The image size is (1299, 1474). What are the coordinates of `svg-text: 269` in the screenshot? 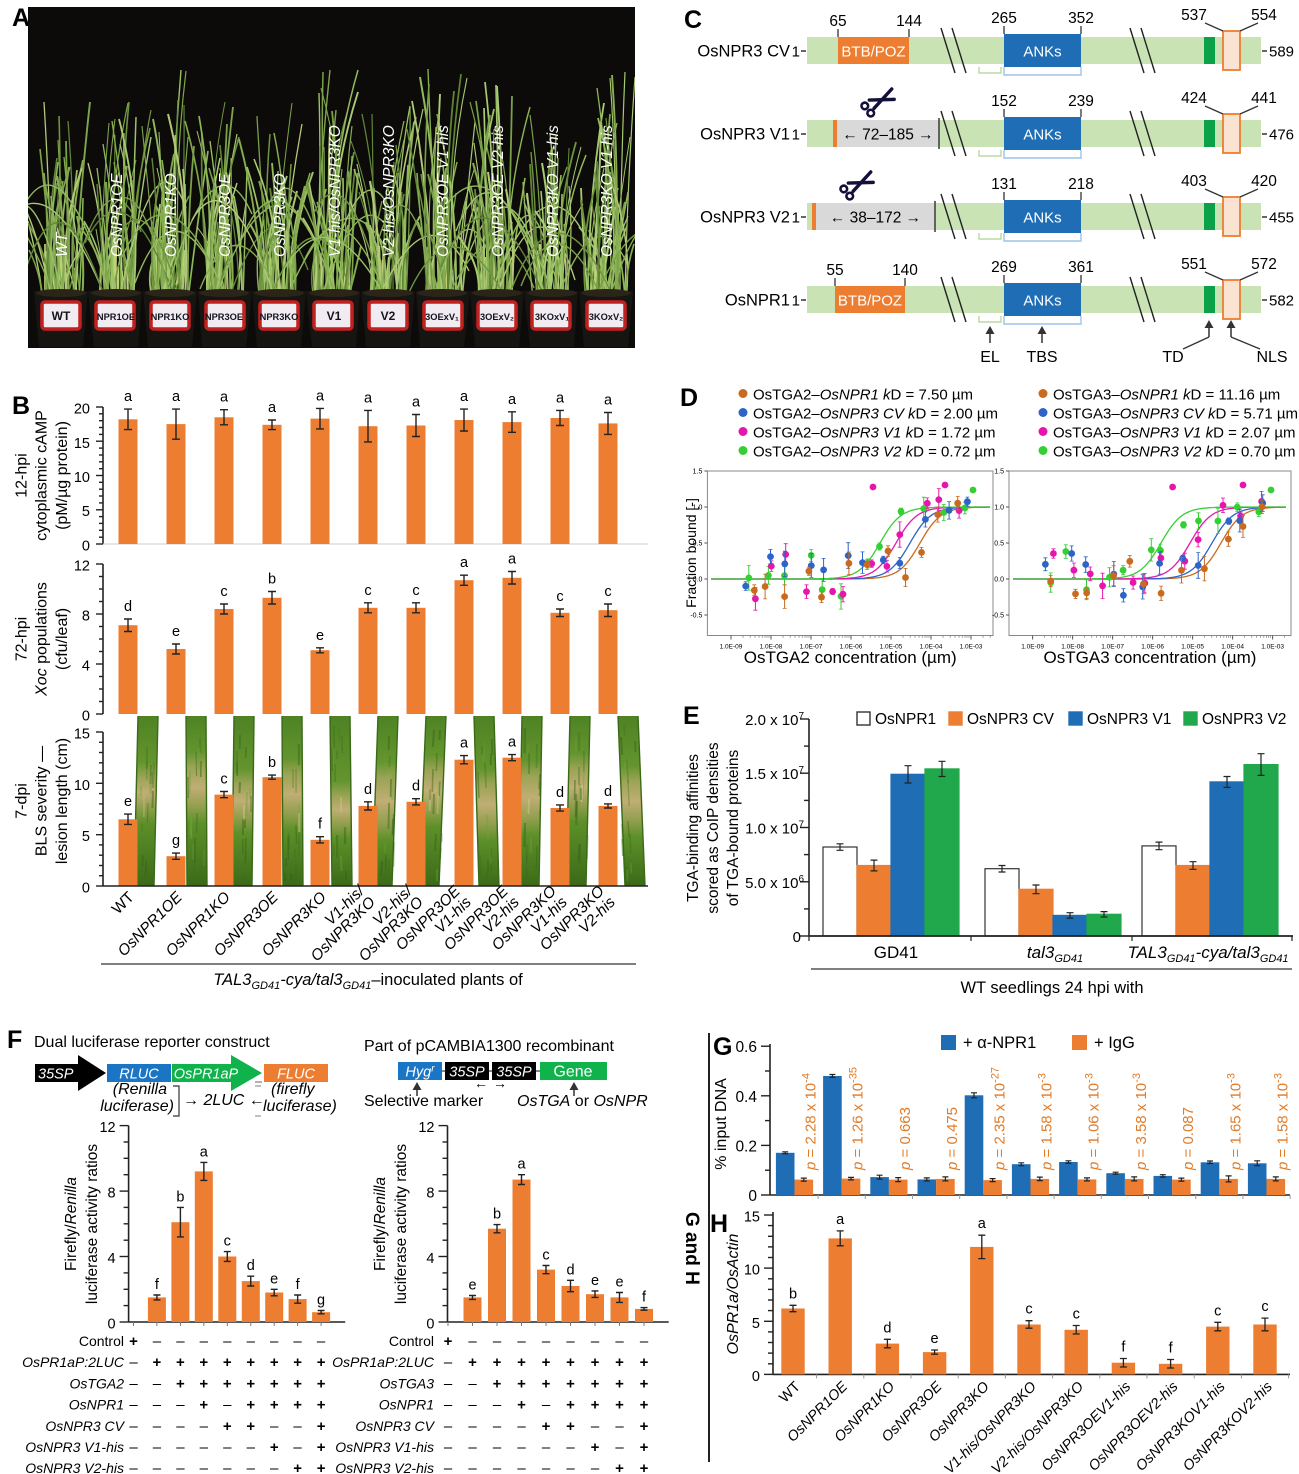 It's located at (1004, 267).